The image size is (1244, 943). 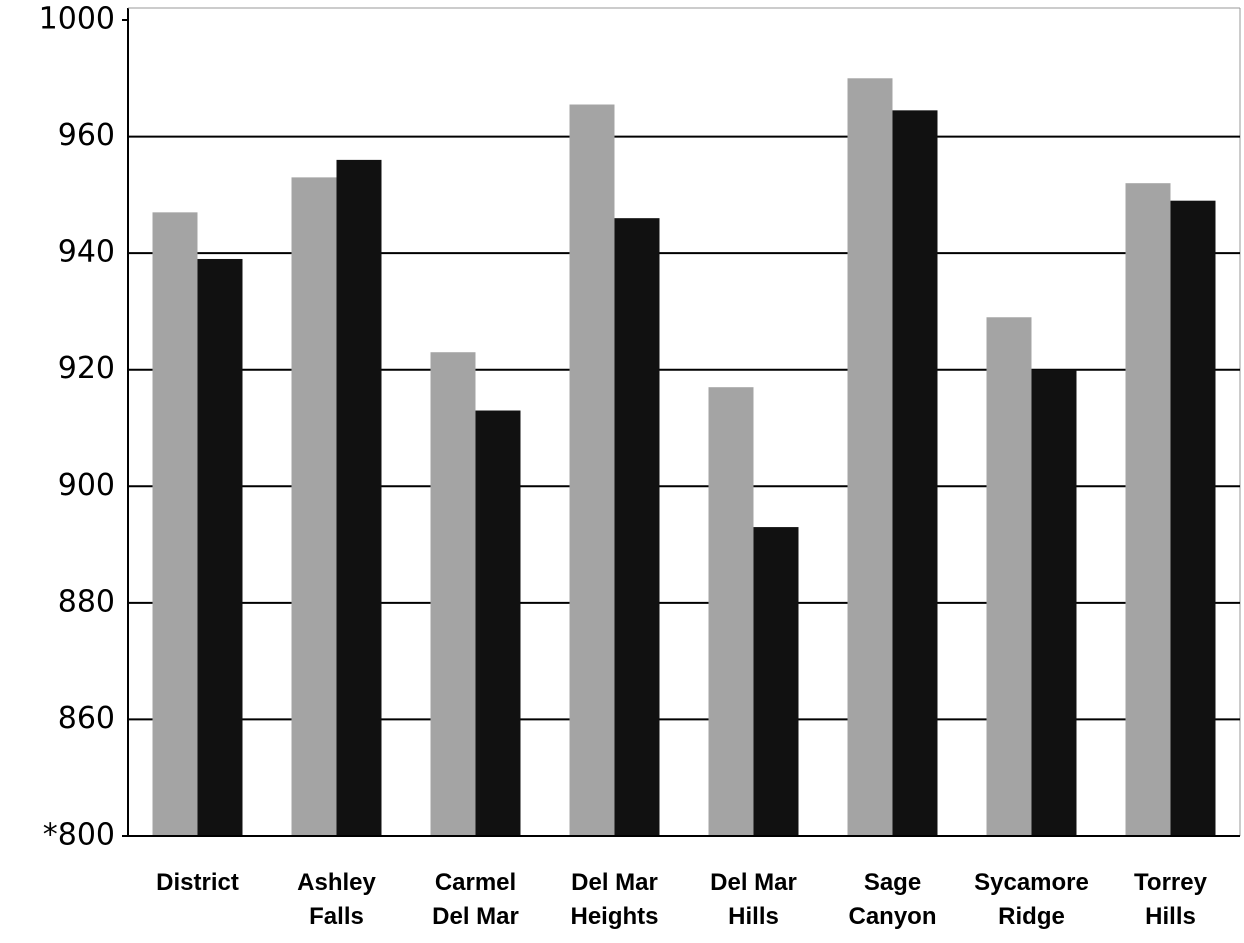 I want to click on x-tick-label: Sycamore Ridge, so click(x=1031, y=899).